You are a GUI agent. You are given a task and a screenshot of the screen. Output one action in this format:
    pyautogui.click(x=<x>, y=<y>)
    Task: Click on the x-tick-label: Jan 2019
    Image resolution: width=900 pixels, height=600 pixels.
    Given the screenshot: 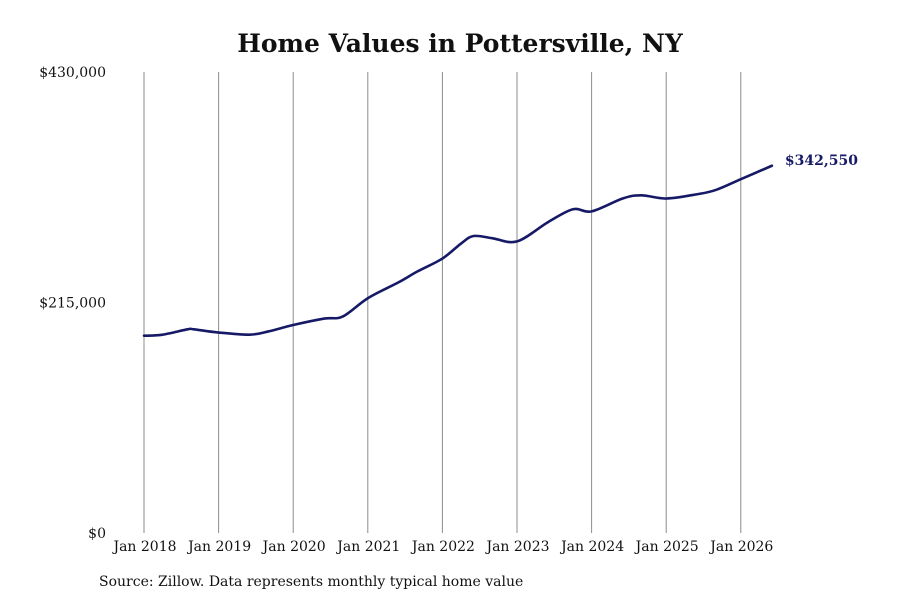 What is the action you would take?
    pyautogui.click(x=218, y=547)
    